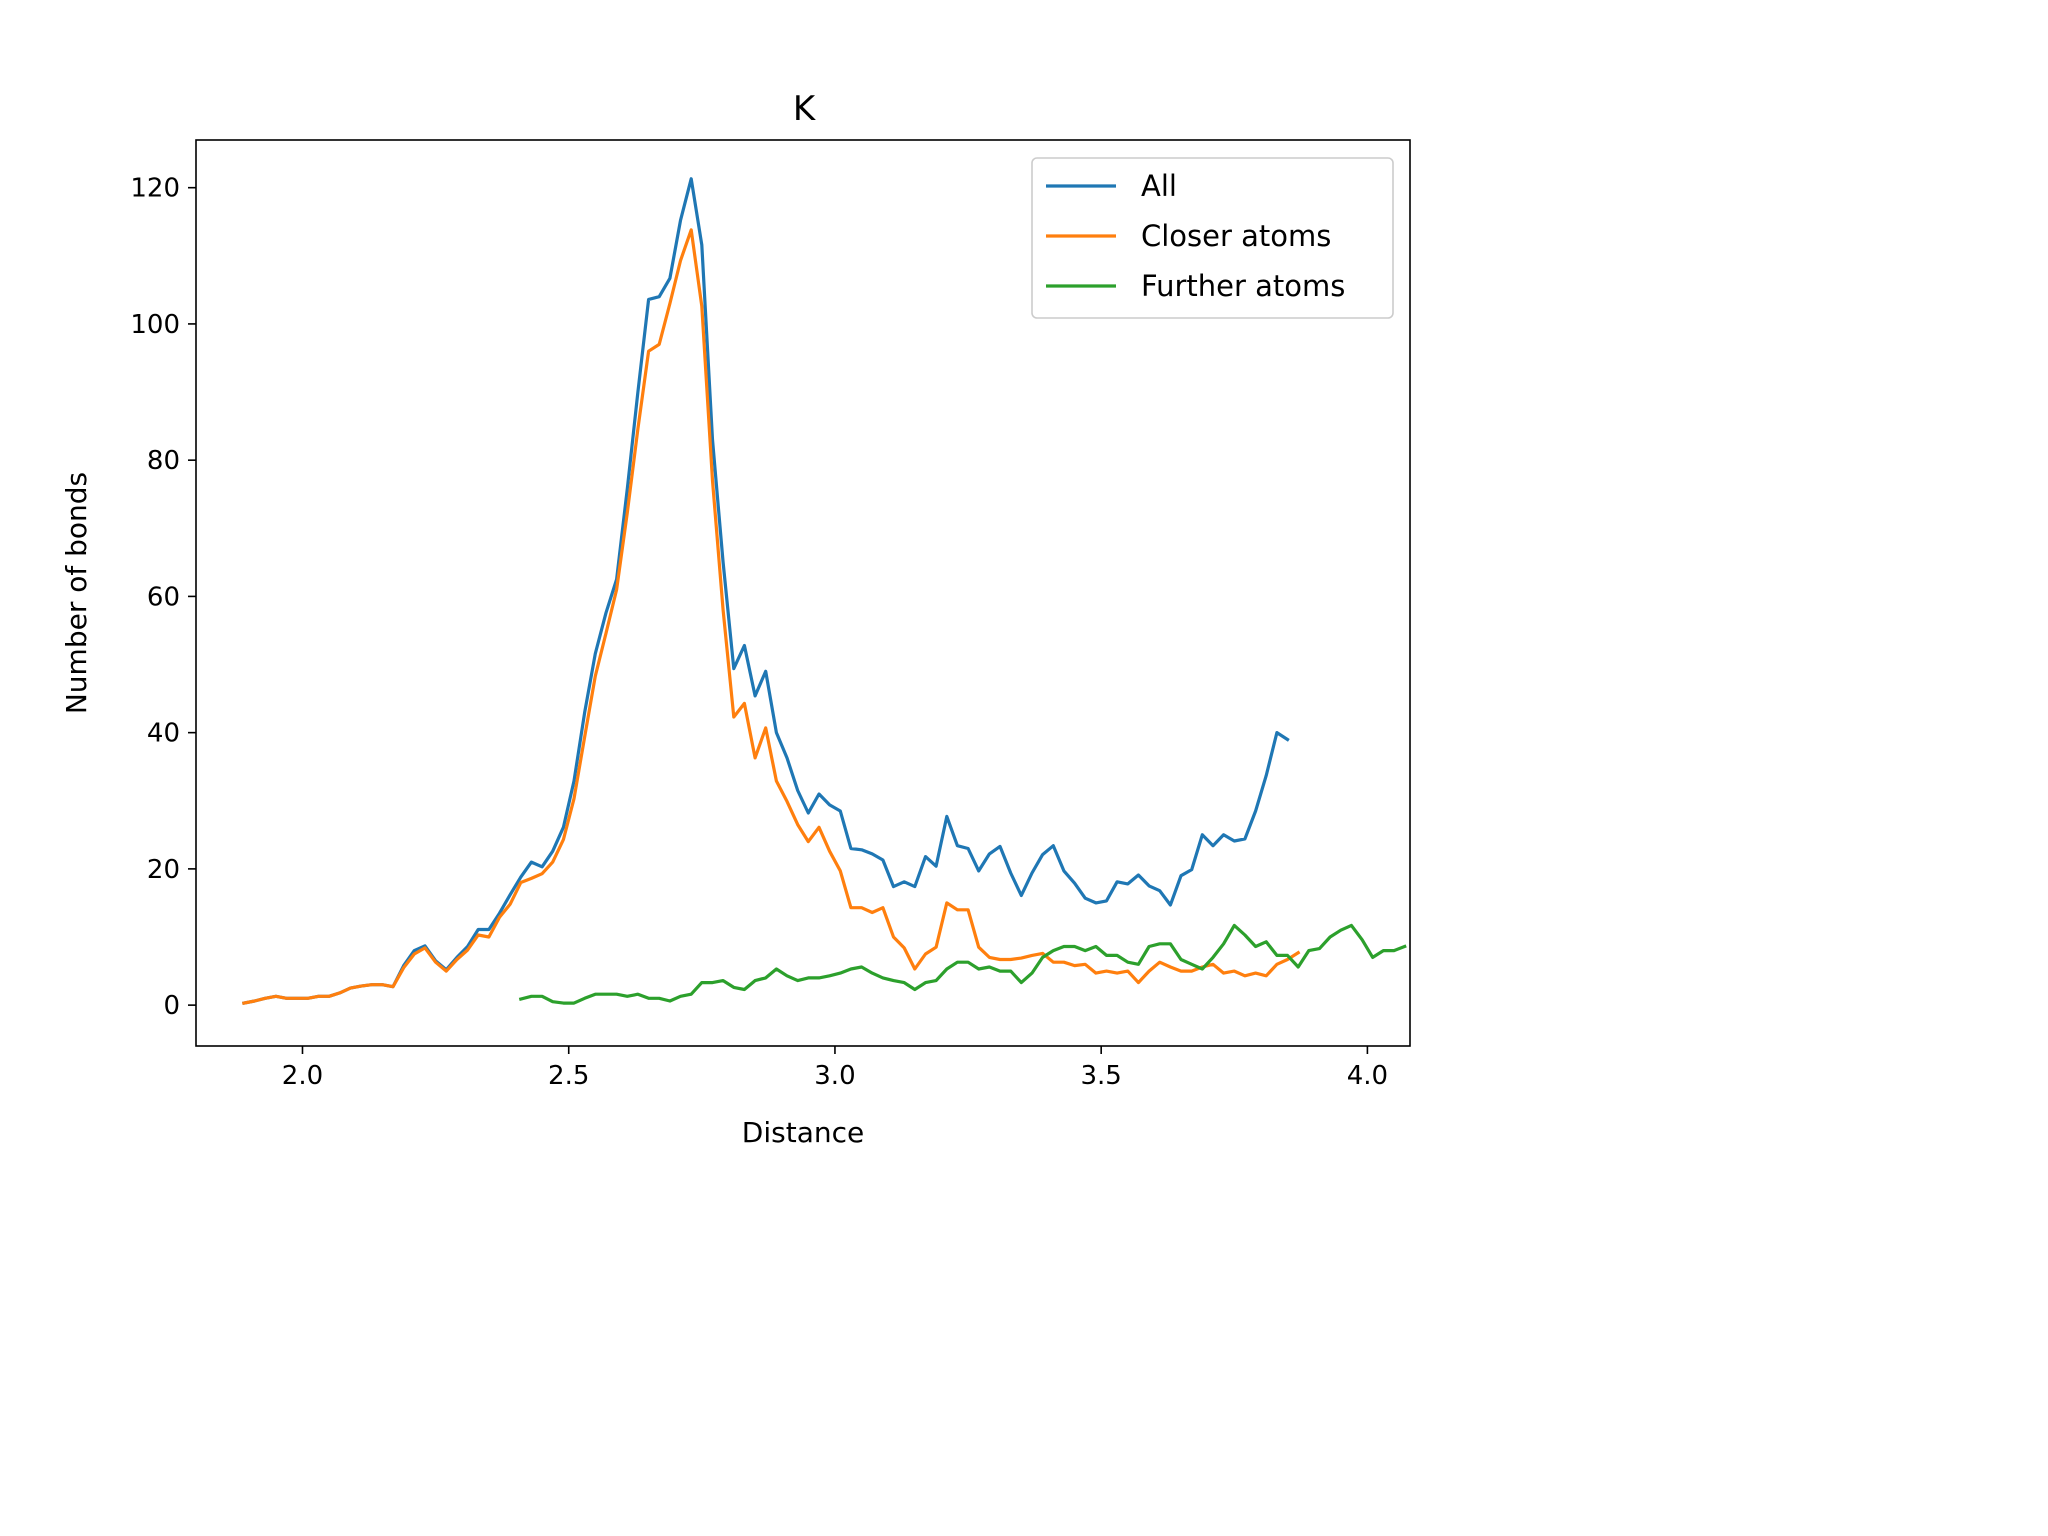  I want to click on series-line-further-atoms, so click(962, 964).